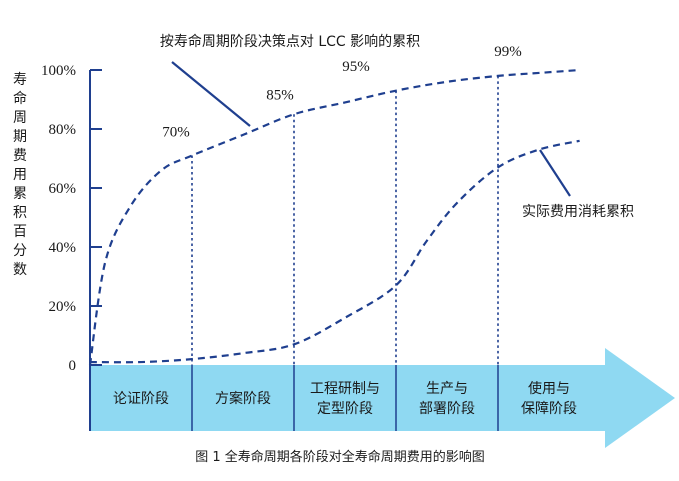 This screenshot has height=481, width=679. Describe the element at coordinates (280, 95) in the screenshot. I see `milestone-label: 85%` at that location.